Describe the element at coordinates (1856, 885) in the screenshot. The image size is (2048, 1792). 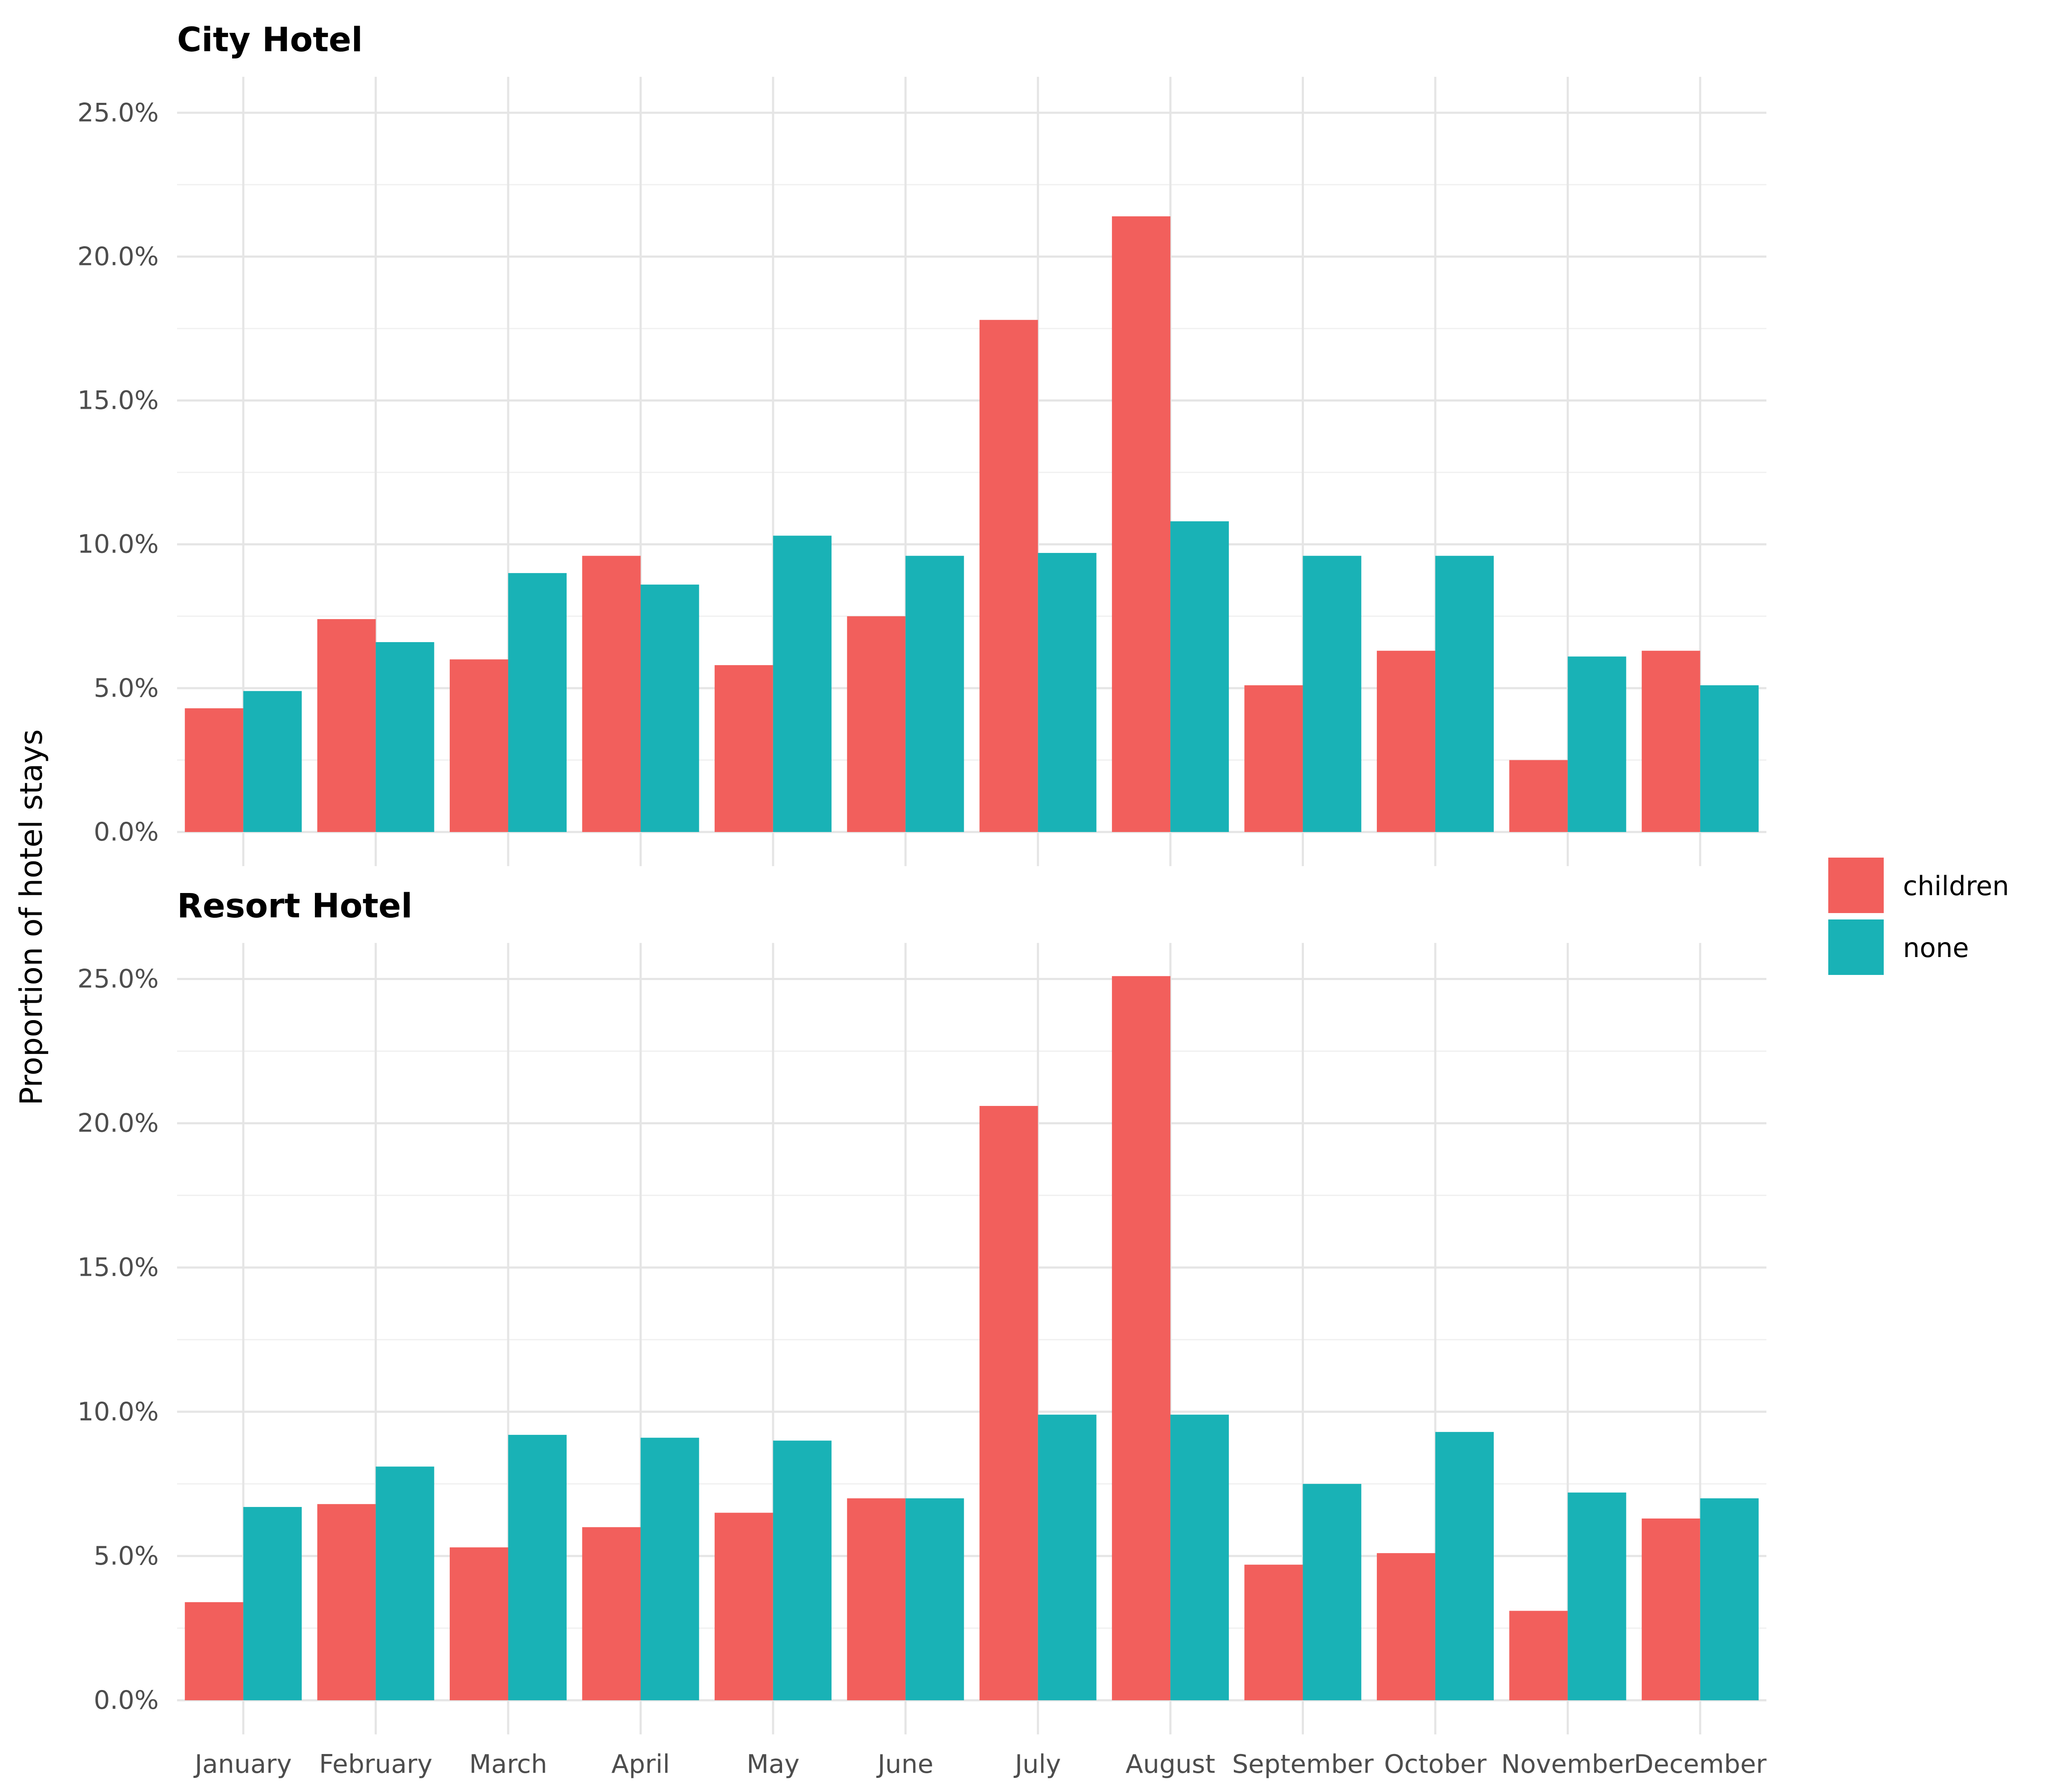
I see `legend-key-children` at that location.